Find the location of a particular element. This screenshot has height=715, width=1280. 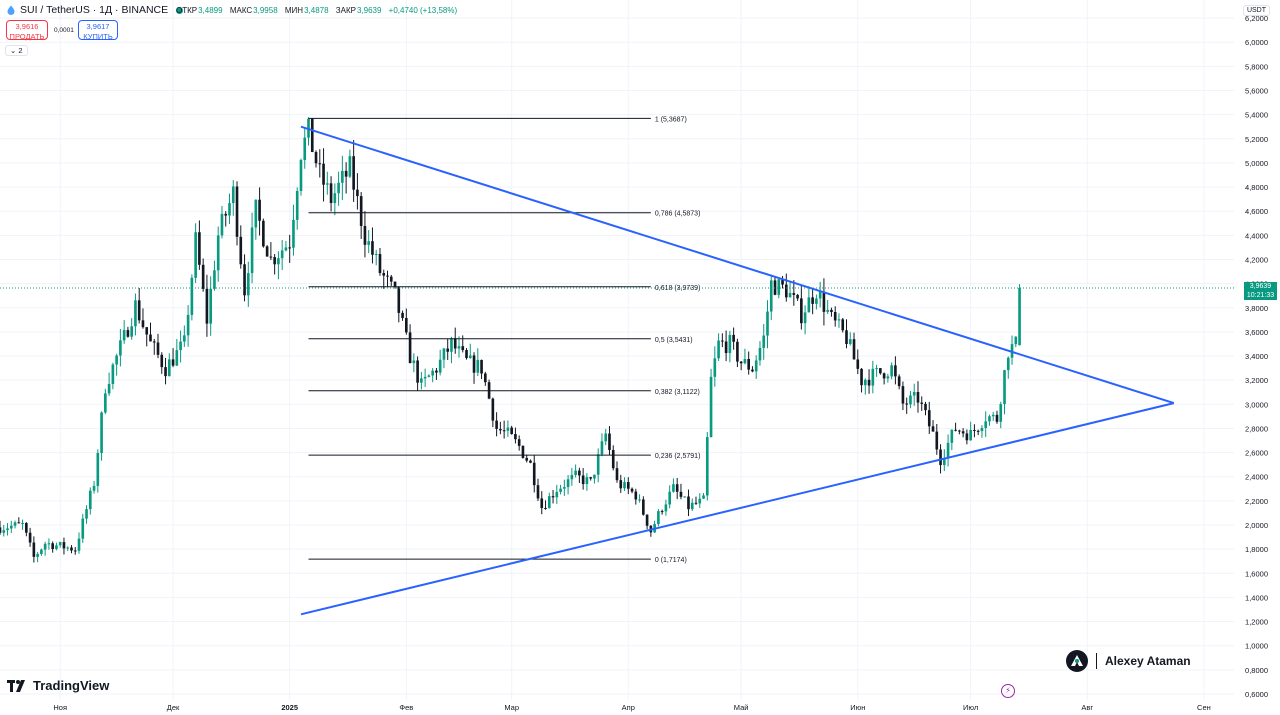

price-tick-label: 1,2000 is located at coordinates (1256, 622).